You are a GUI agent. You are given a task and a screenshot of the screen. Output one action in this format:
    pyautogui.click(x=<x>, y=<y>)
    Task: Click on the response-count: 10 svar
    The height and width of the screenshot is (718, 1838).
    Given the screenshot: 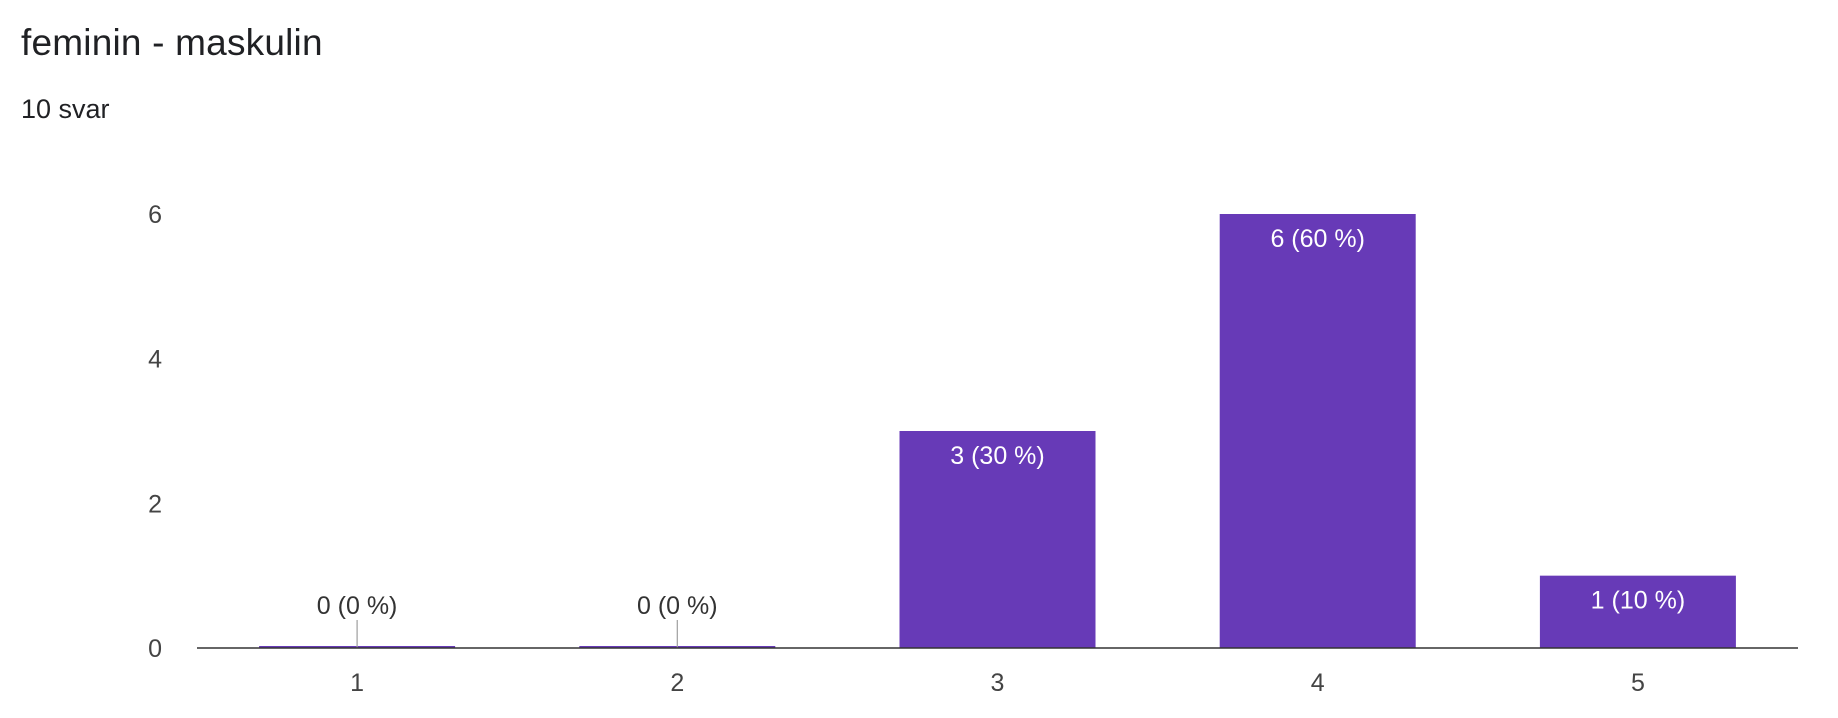 What is the action you would take?
    pyautogui.click(x=65, y=109)
    